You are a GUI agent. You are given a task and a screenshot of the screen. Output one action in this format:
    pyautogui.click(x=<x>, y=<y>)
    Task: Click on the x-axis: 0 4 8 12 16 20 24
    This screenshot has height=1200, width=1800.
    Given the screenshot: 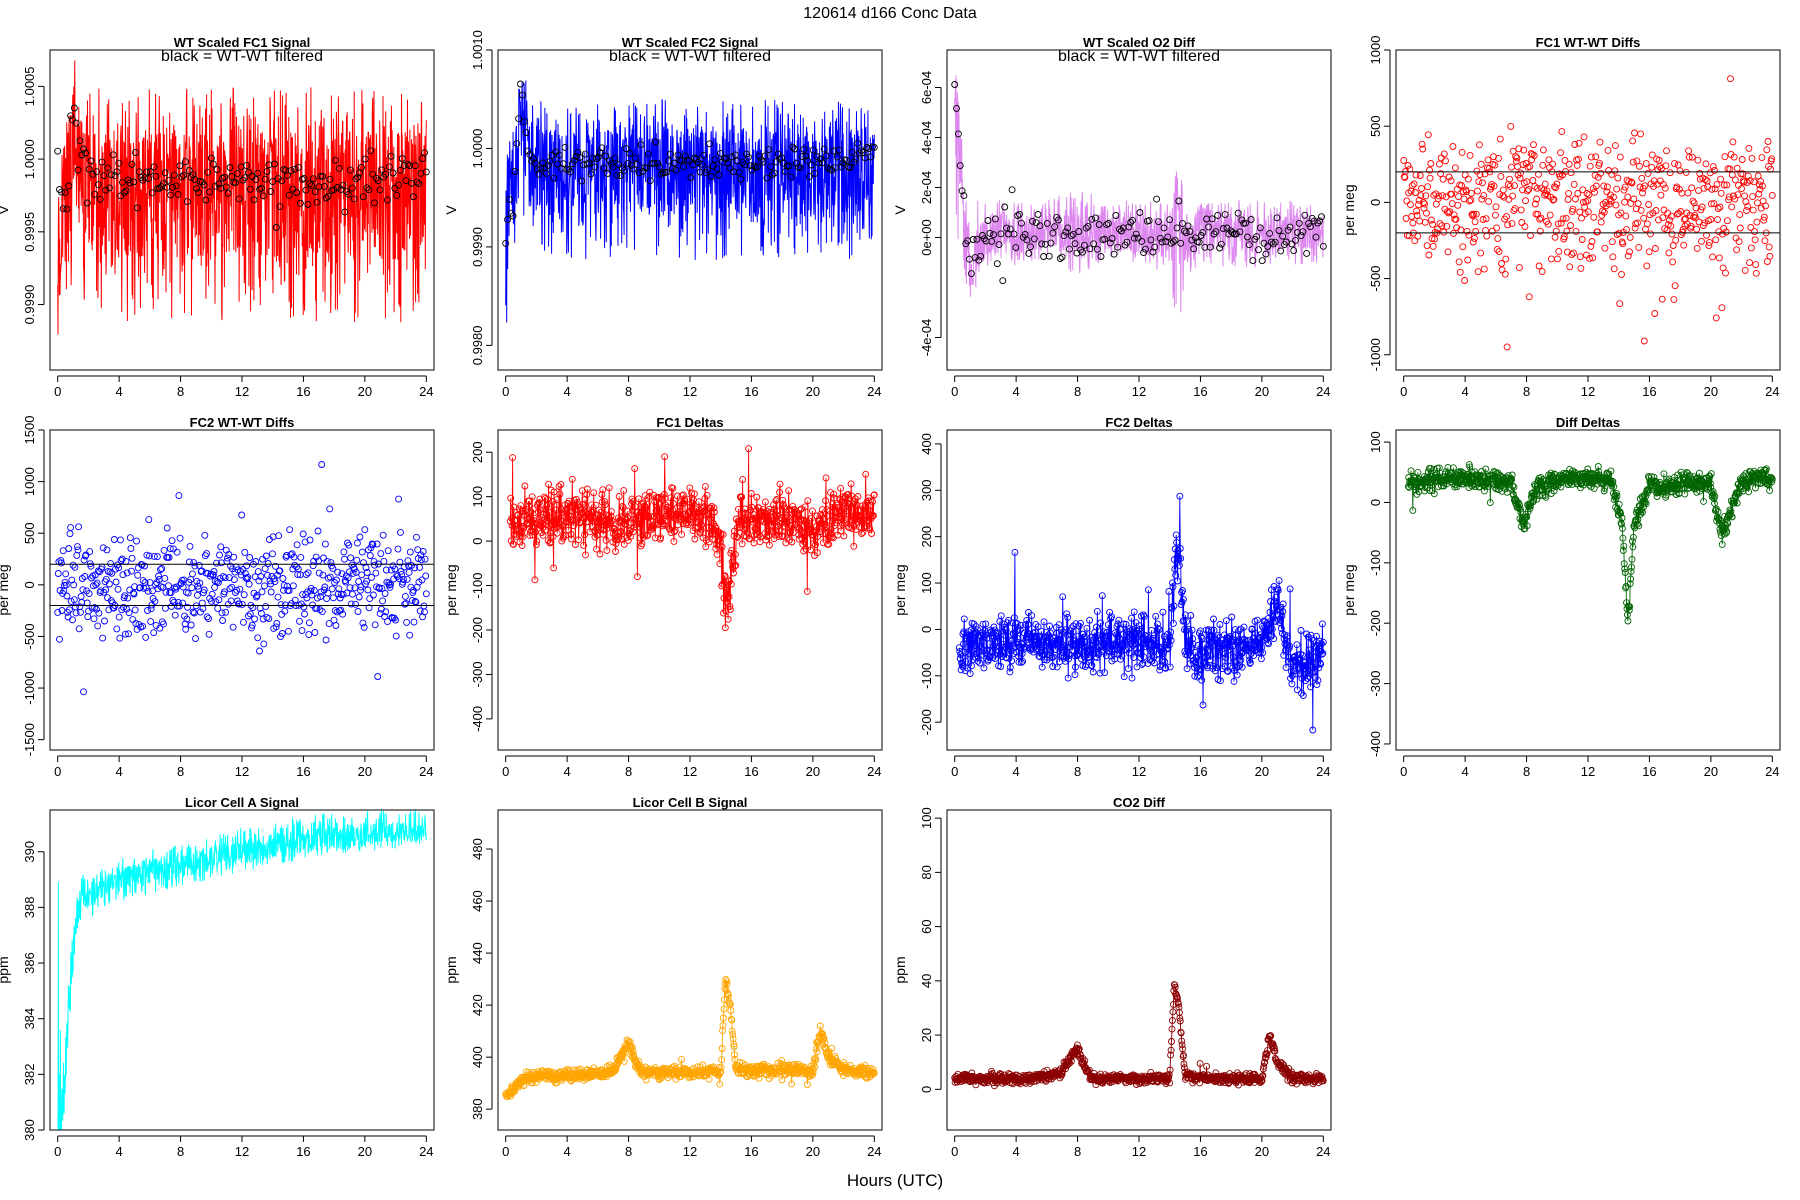 What is the action you would take?
    pyautogui.click(x=1141, y=767)
    